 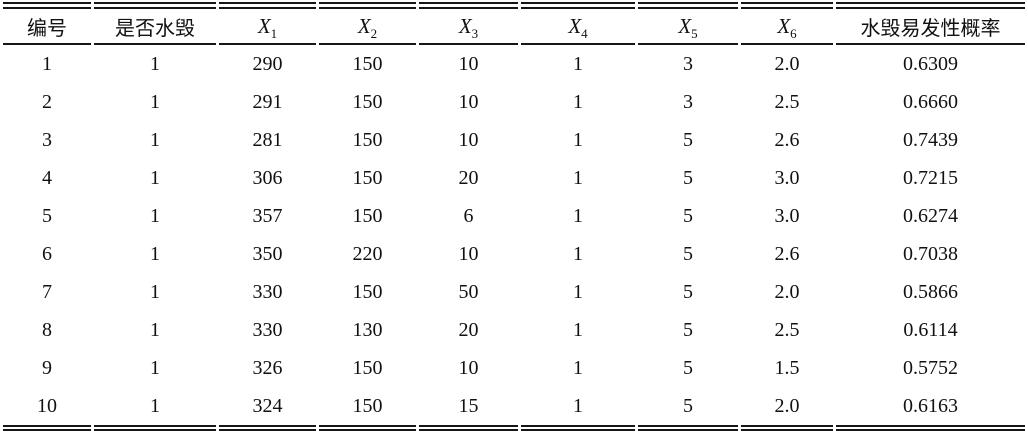 What do you see at coordinates (374, 33) in the screenshot?
I see `variable-subscript: 2` at bounding box center [374, 33].